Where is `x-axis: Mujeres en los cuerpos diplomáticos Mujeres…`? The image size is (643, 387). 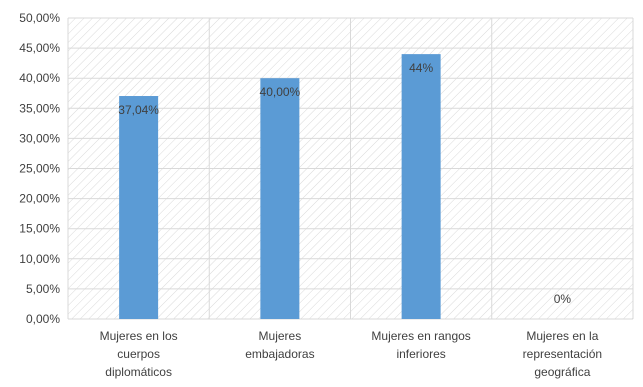
x-axis: Mujeres en los cuerpos diplomáticos Mujeres… is located at coordinates (351, 354).